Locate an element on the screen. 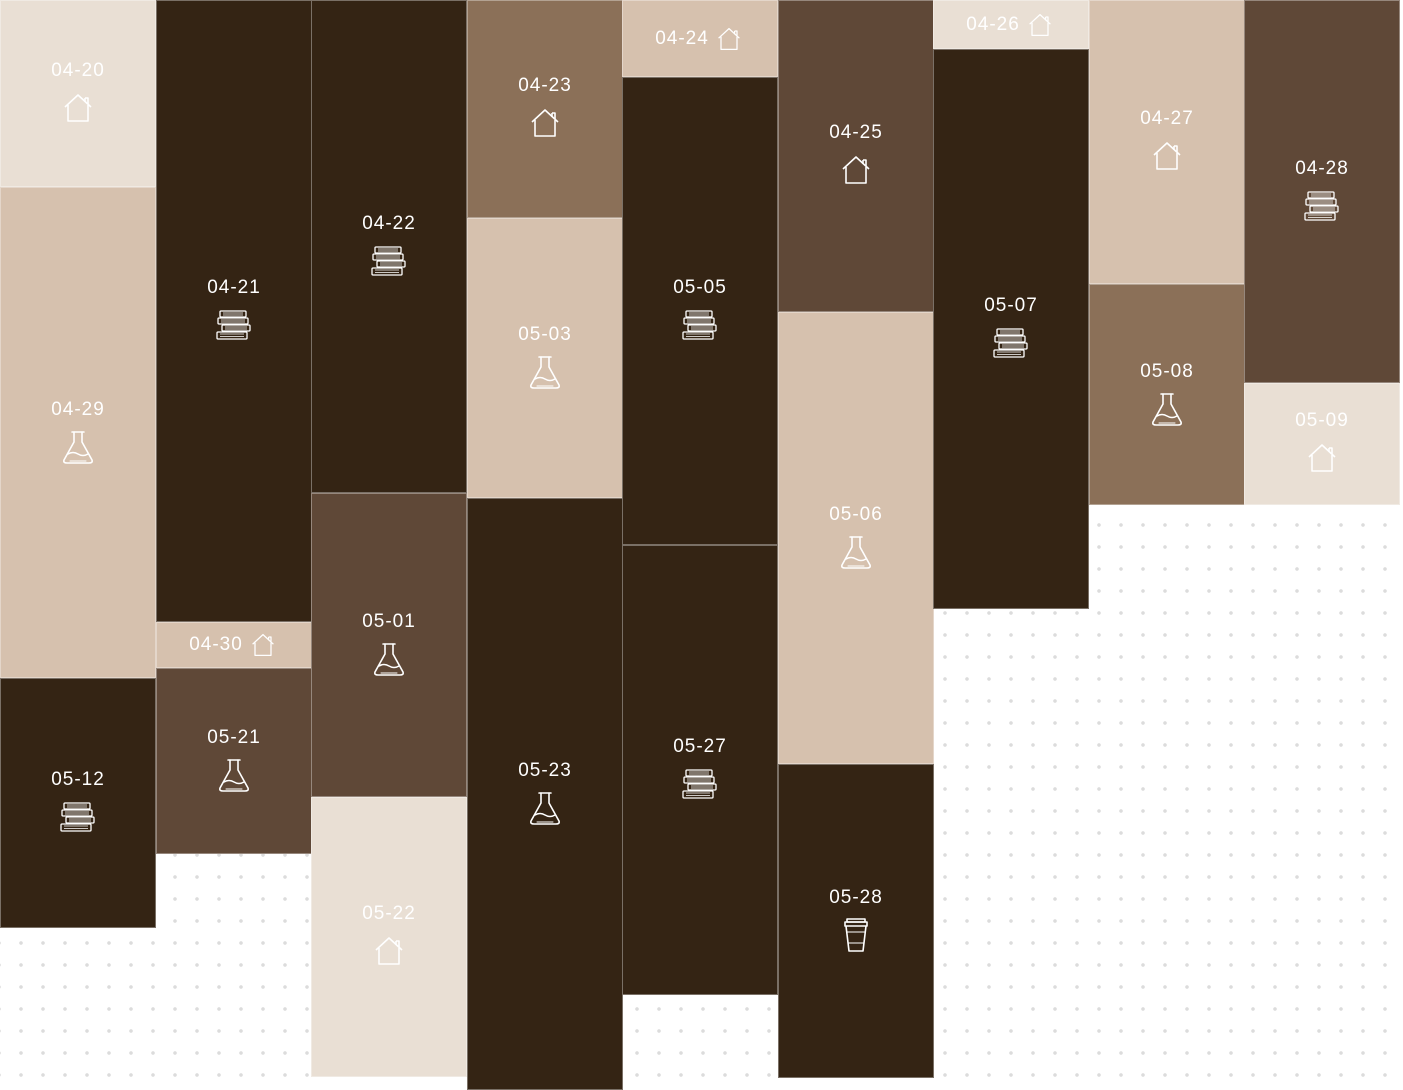  day-label: 04-28 is located at coordinates (1322, 168).